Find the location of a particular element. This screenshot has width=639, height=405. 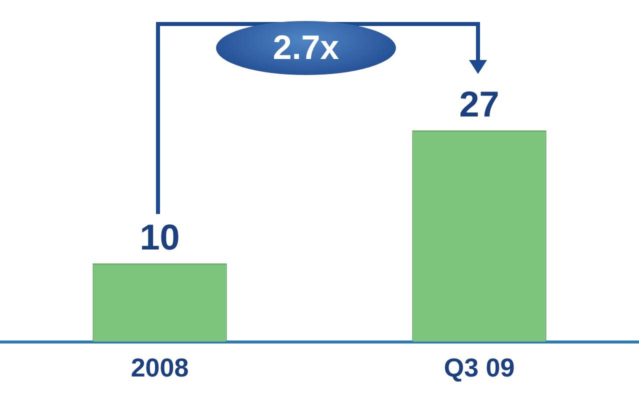

x-tick-label: 2008 is located at coordinates (159, 367).